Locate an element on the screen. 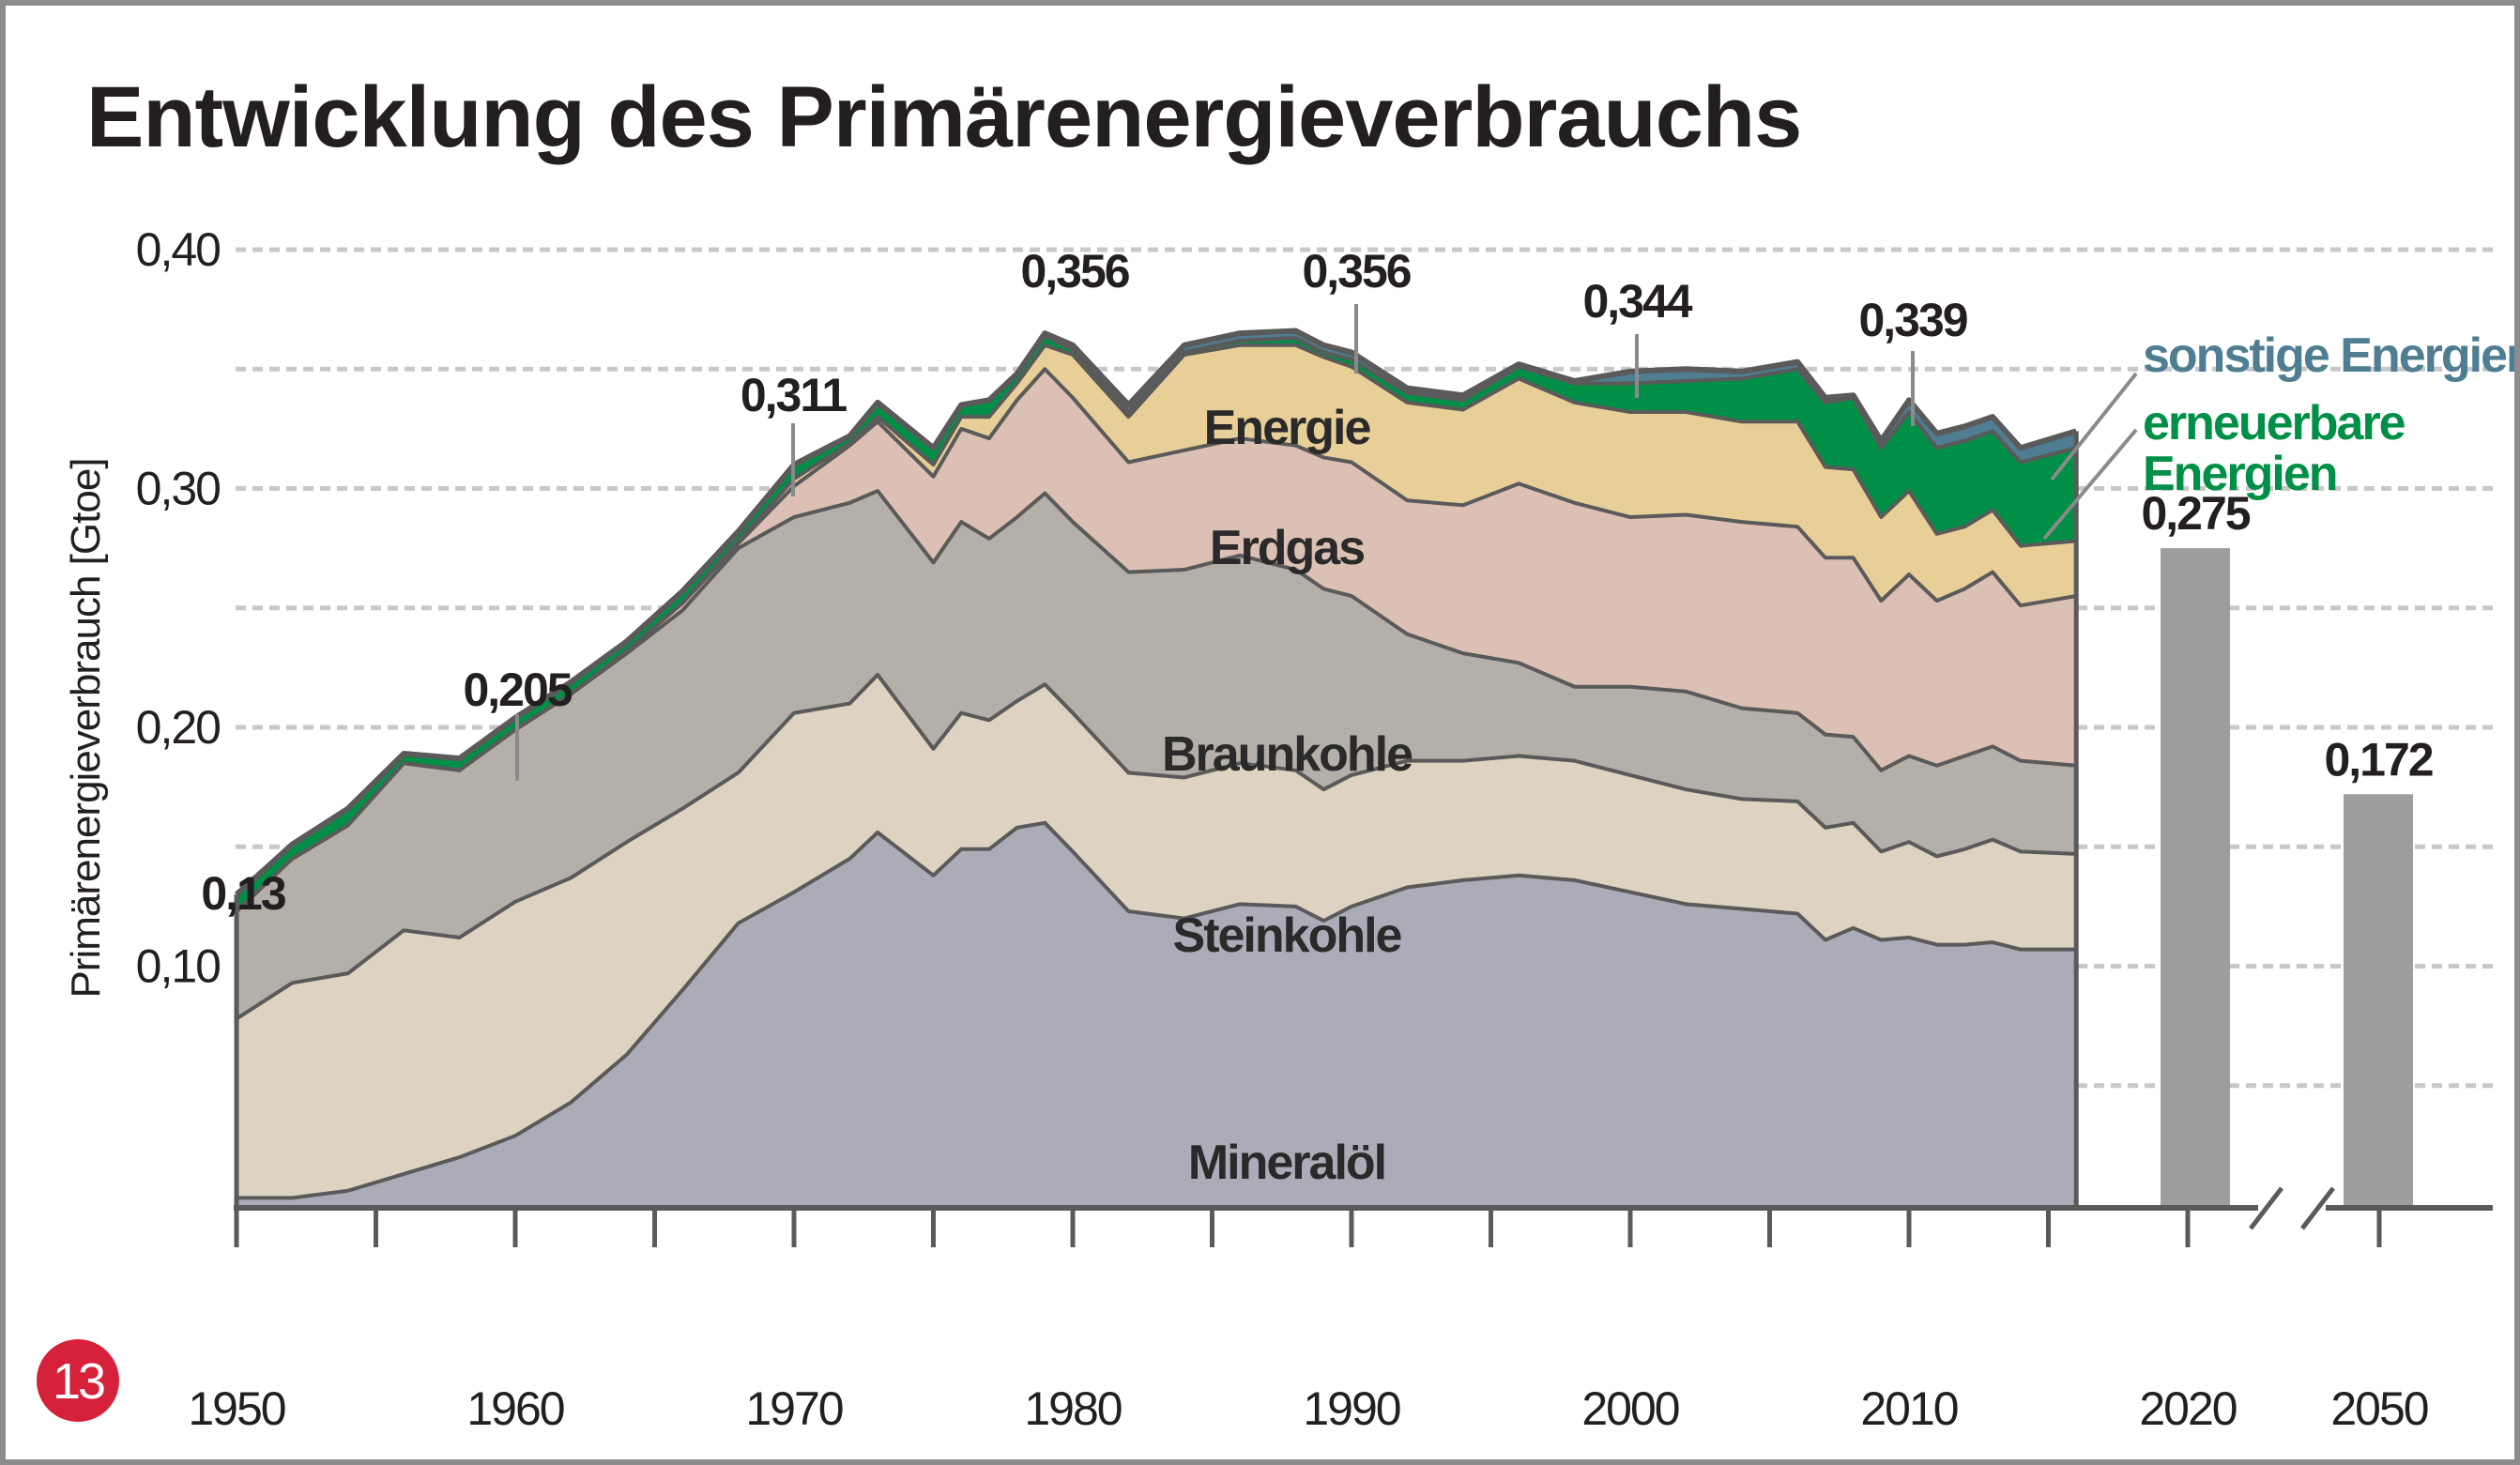 The height and width of the screenshot is (1465, 2520). y-tick-label: 0,10 is located at coordinates (178, 967).